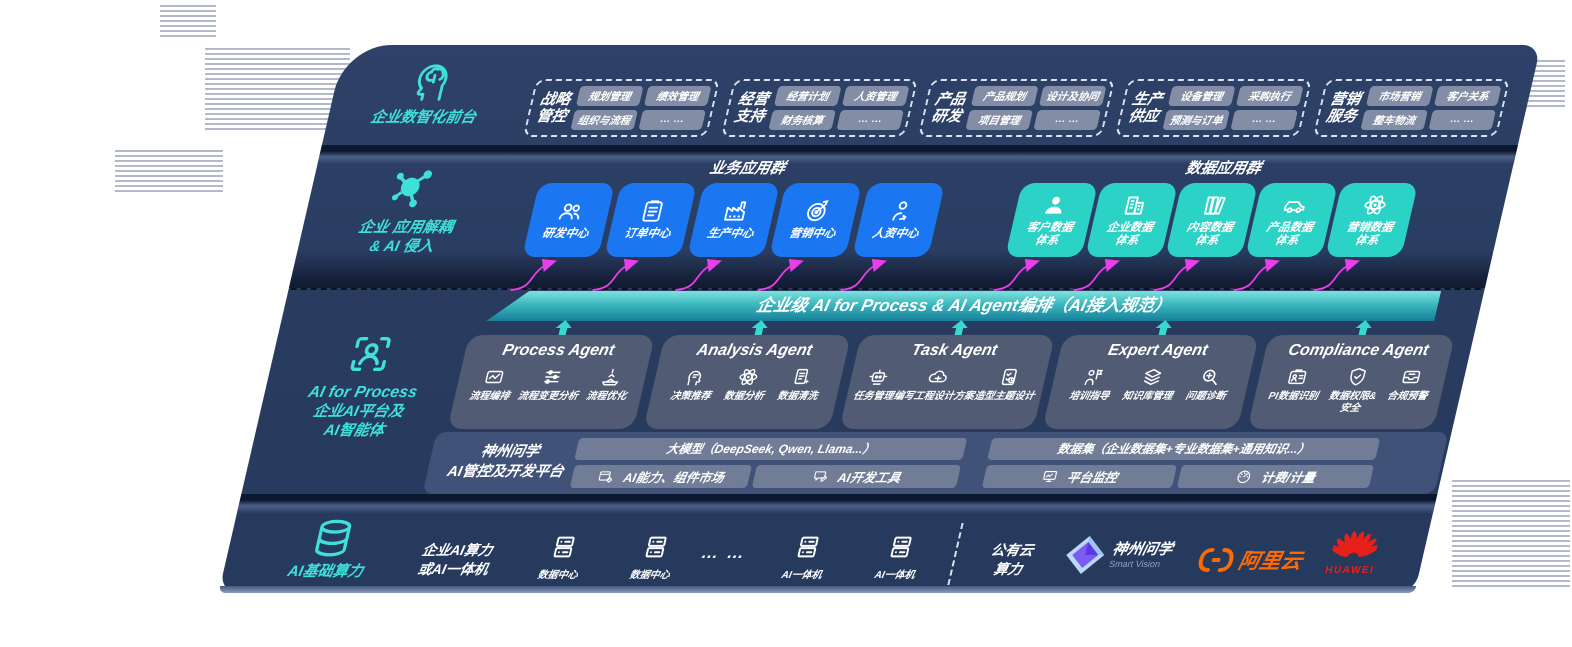  I want to click on data-app-content: 内容数据体系, so click(1212, 220).